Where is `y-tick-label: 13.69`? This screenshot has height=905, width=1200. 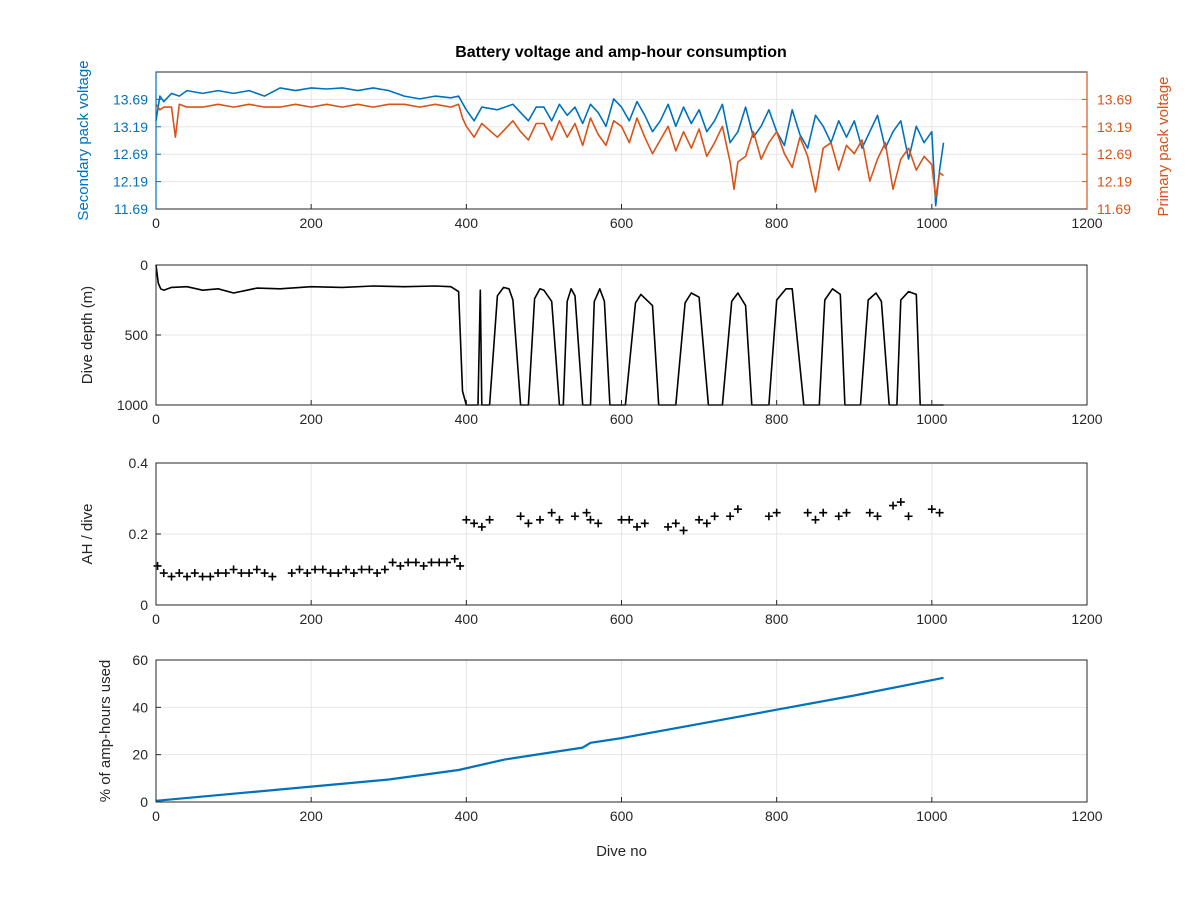
y-tick-label: 13.69 is located at coordinates (130, 99).